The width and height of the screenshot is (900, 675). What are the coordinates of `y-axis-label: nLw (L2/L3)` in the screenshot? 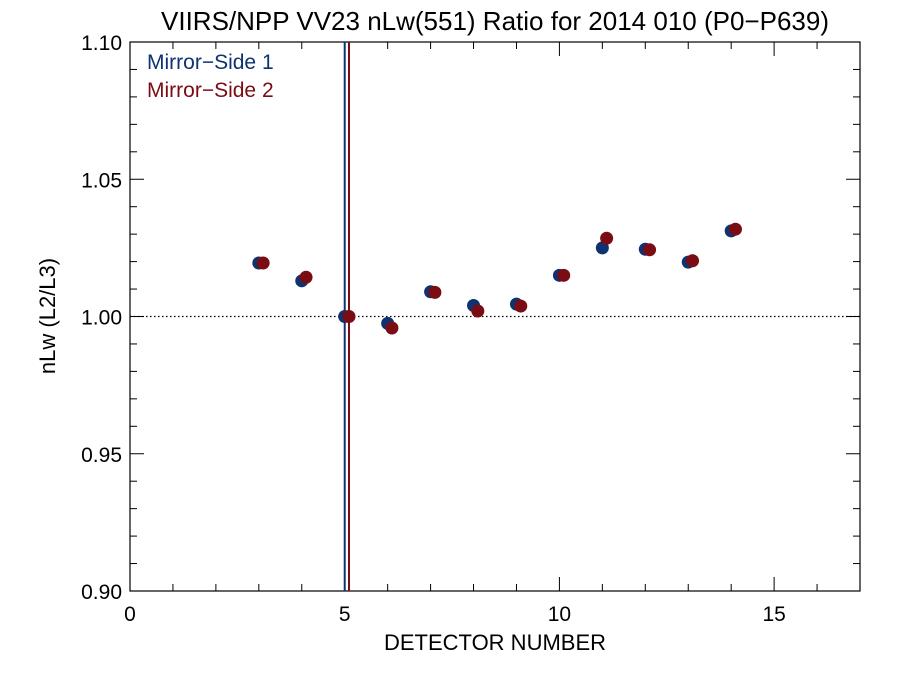 It's located at (47, 316).